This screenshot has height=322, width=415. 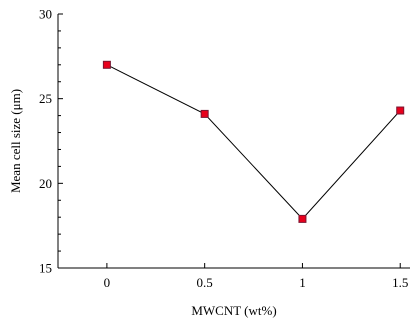 I want to click on y-tick-label: 15, so click(x=45, y=268).